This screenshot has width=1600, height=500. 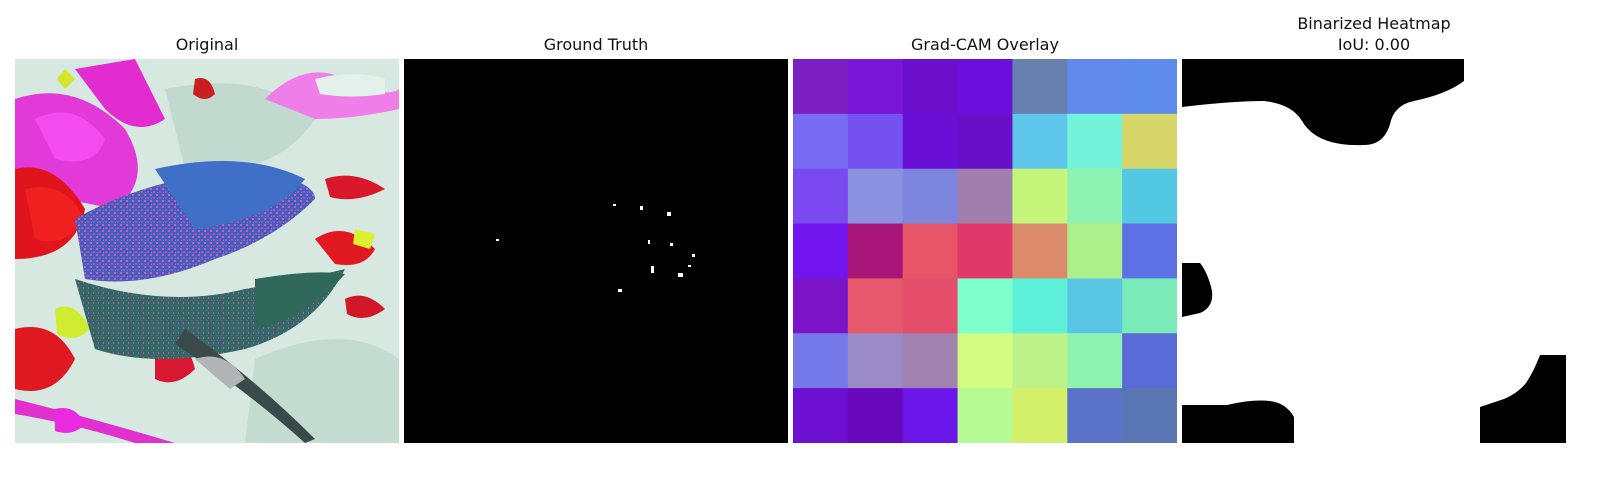 I want to click on original-title: Original, so click(x=207, y=44).